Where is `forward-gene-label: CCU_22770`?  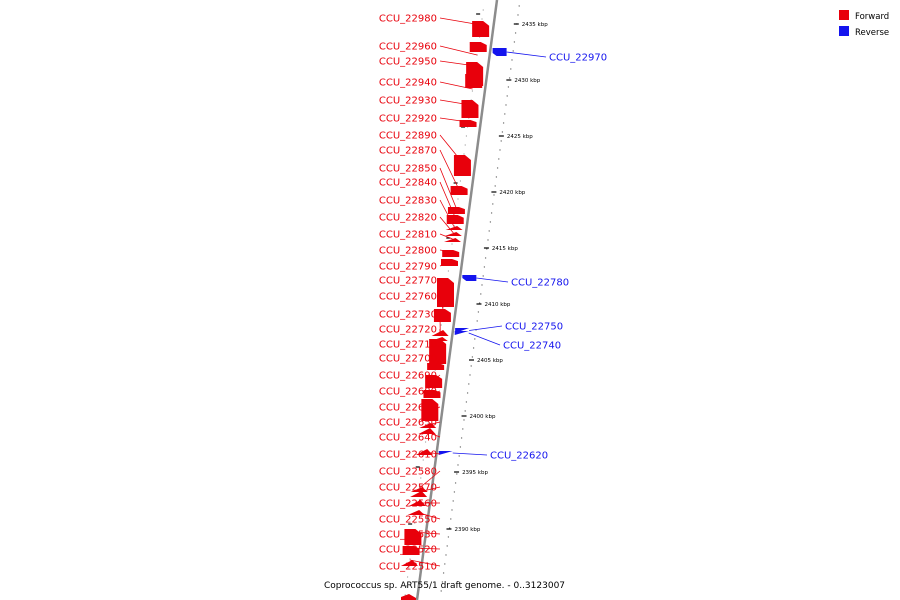
forward-gene-label: CCU_22770 is located at coordinates (408, 281).